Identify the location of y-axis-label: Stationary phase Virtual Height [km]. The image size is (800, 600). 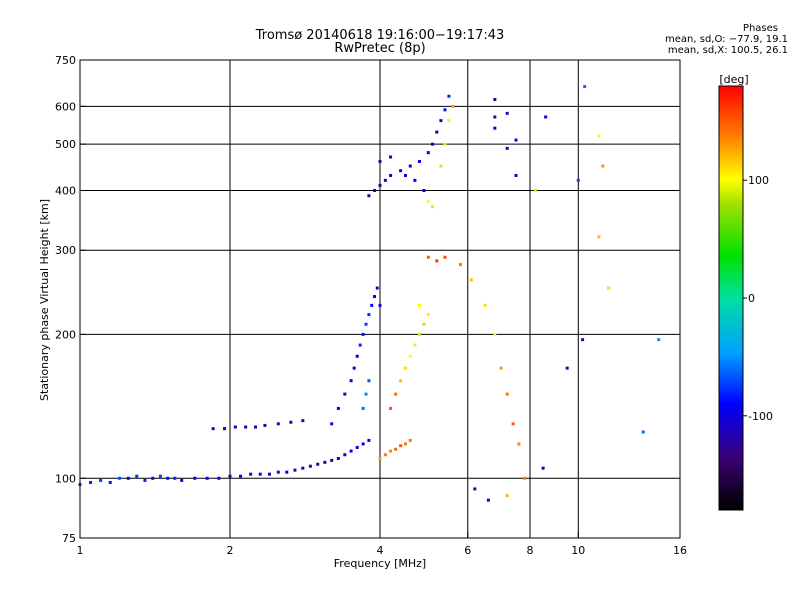
(44, 300).